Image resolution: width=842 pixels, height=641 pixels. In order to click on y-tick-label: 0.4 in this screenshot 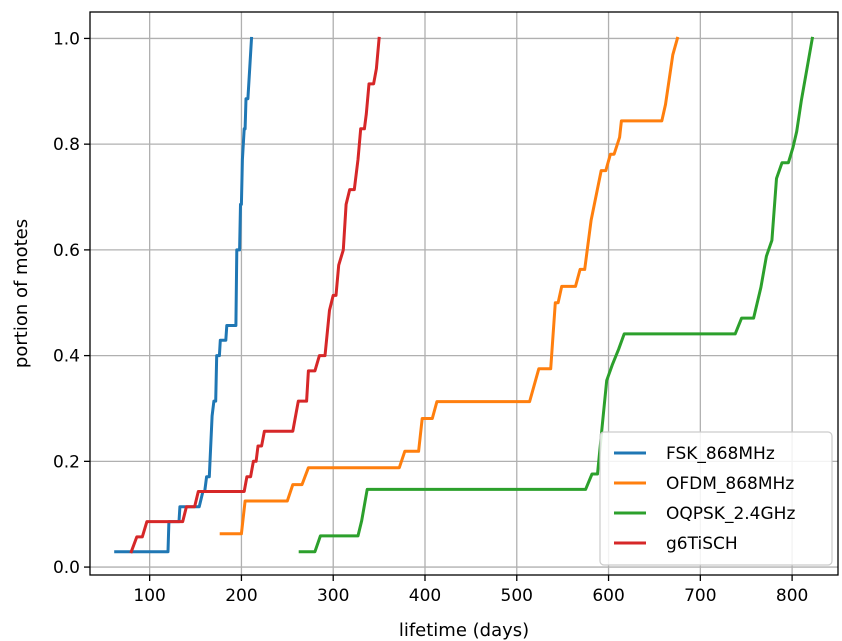, I will do `click(66, 357)`.